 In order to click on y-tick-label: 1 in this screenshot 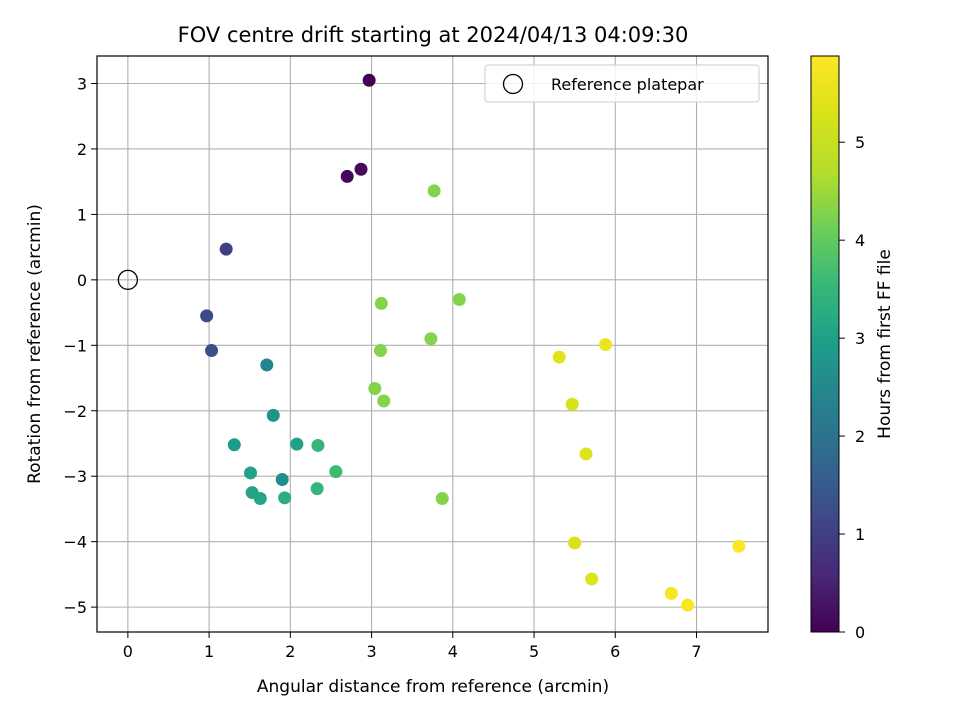, I will do `click(82, 214)`.